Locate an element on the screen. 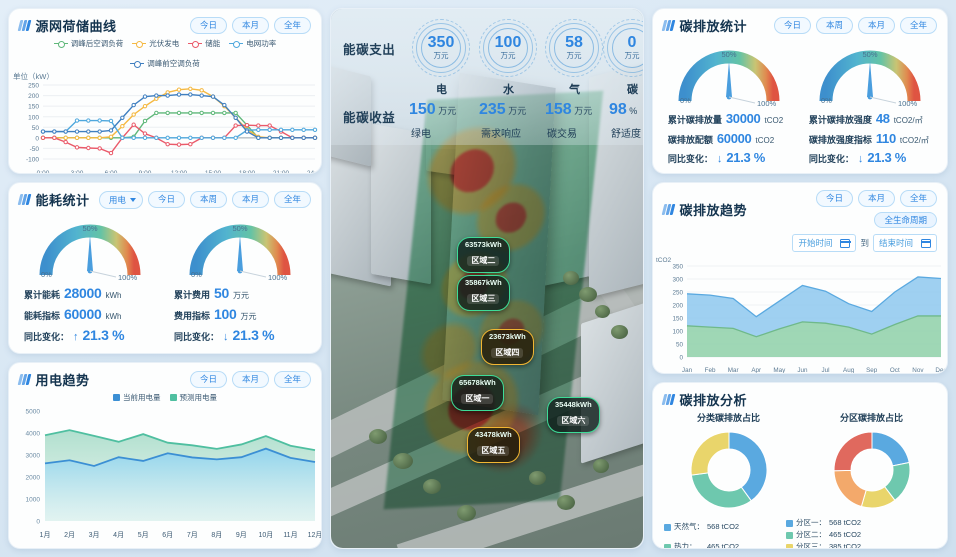  gauge-stat-value: 21.3 % is located at coordinates (746, 157).